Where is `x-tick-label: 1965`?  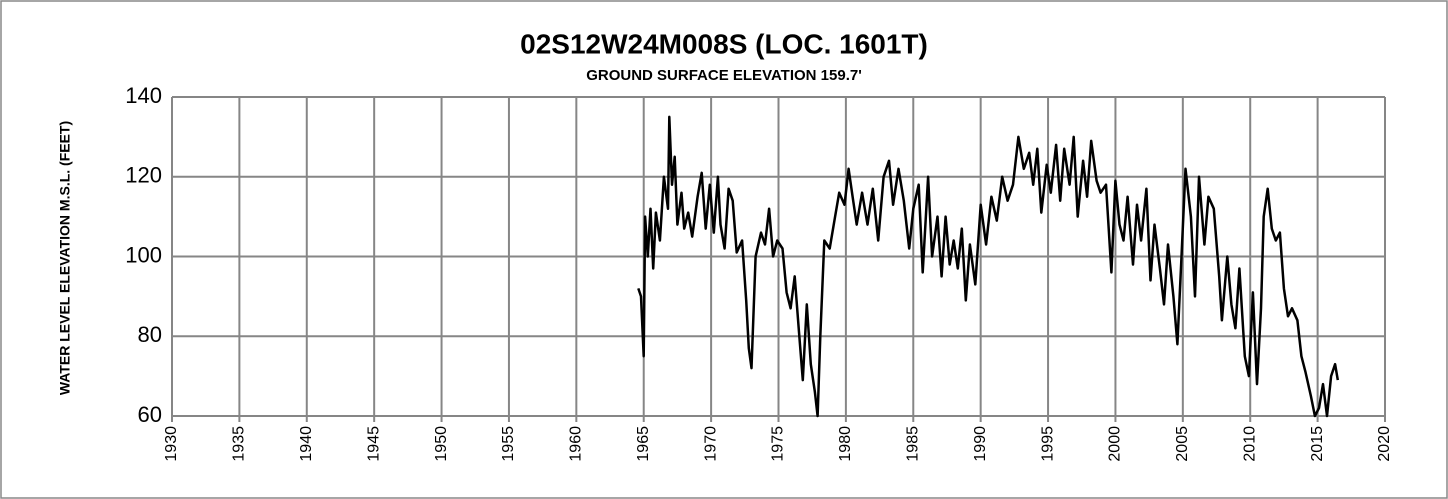
x-tick-label: 1965 is located at coordinates (643, 444).